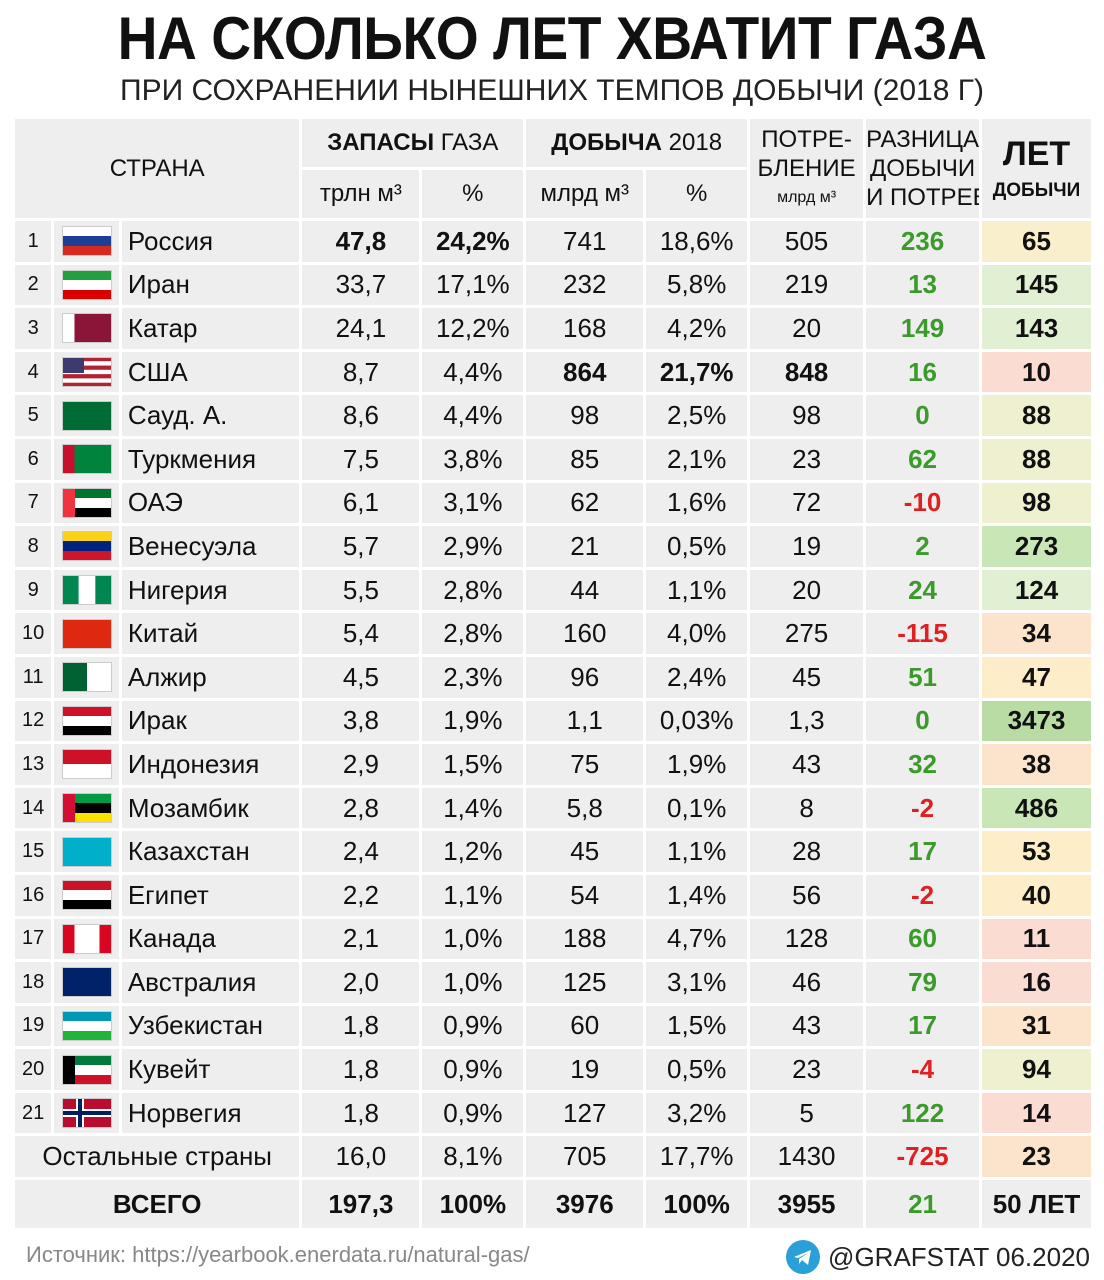 This screenshot has height=1280, width=1104. I want to click on difference: 236, so click(923, 241).